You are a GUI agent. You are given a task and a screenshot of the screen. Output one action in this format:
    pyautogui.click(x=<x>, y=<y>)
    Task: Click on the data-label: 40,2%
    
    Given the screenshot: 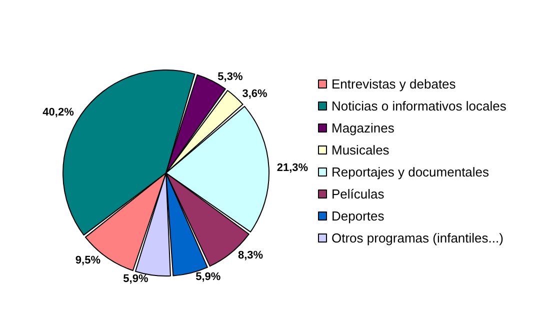 What is the action you would take?
    pyautogui.click(x=58, y=112)
    